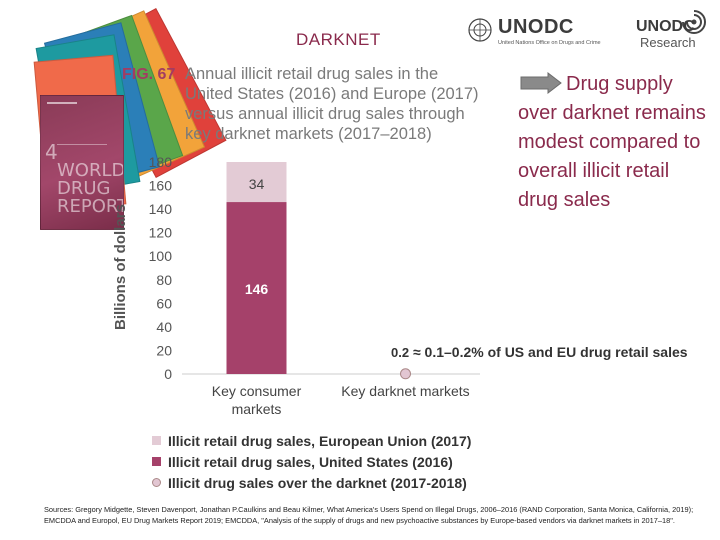 The width and height of the screenshot is (720, 540). Describe the element at coordinates (164, 350) in the screenshot. I see `y-tick-label: 20` at that location.